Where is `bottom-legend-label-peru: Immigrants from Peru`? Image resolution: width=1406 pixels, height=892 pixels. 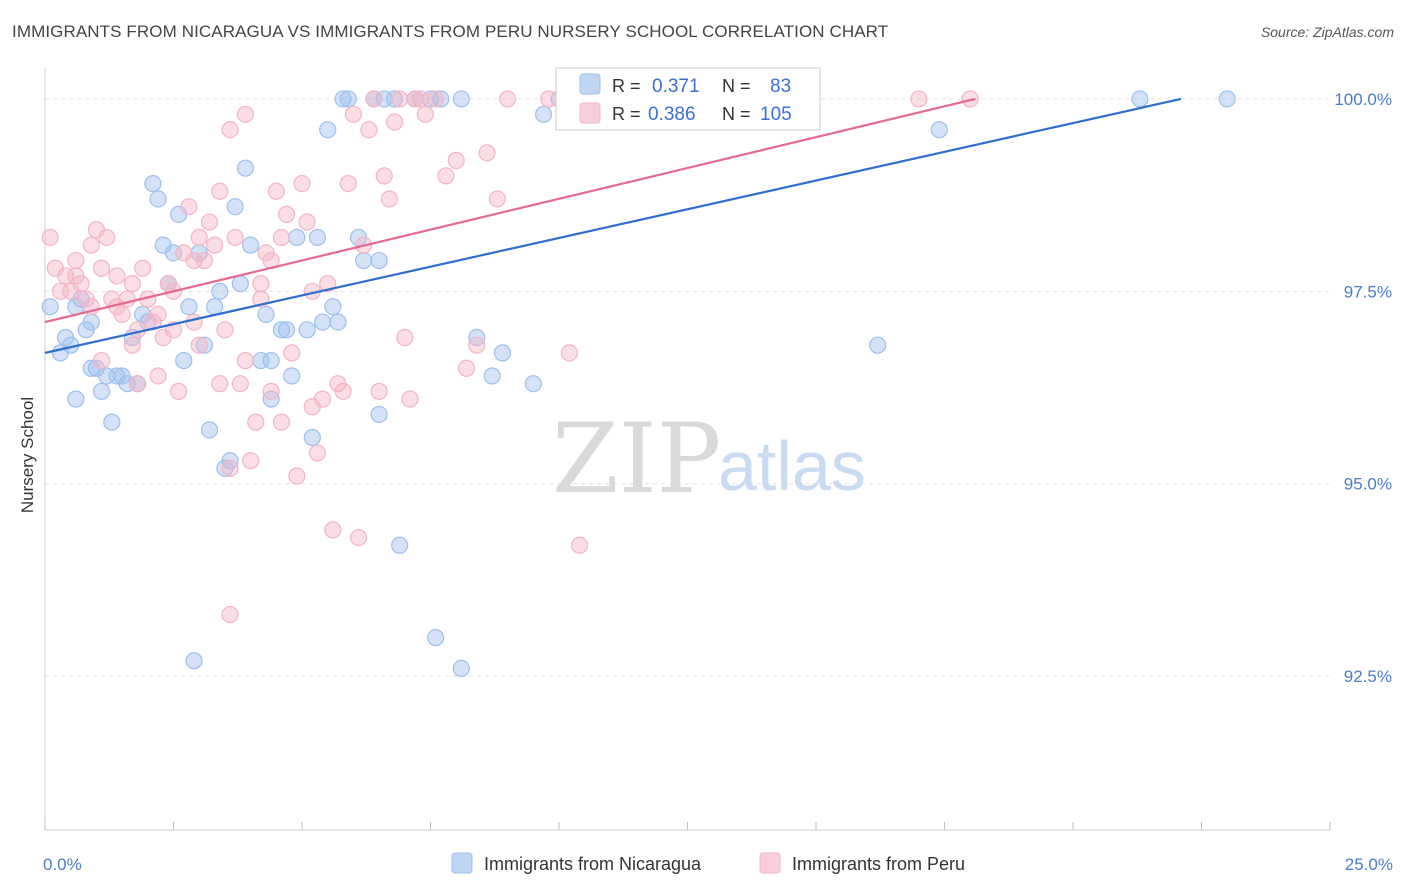
bottom-legend-label-peru: Immigrants from Peru is located at coordinates (878, 864).